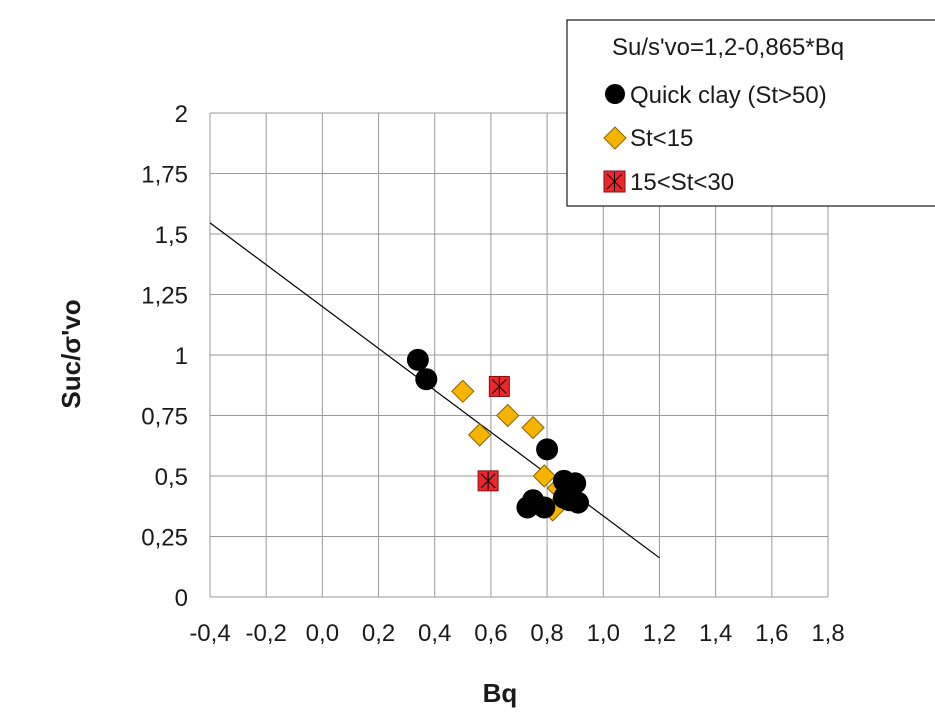 The height and width of the screenshot is (722, 935). Describe the element at coordinates (659, 633) in the screenshot. I see `x-tick-label-8: 1,2` at that location.